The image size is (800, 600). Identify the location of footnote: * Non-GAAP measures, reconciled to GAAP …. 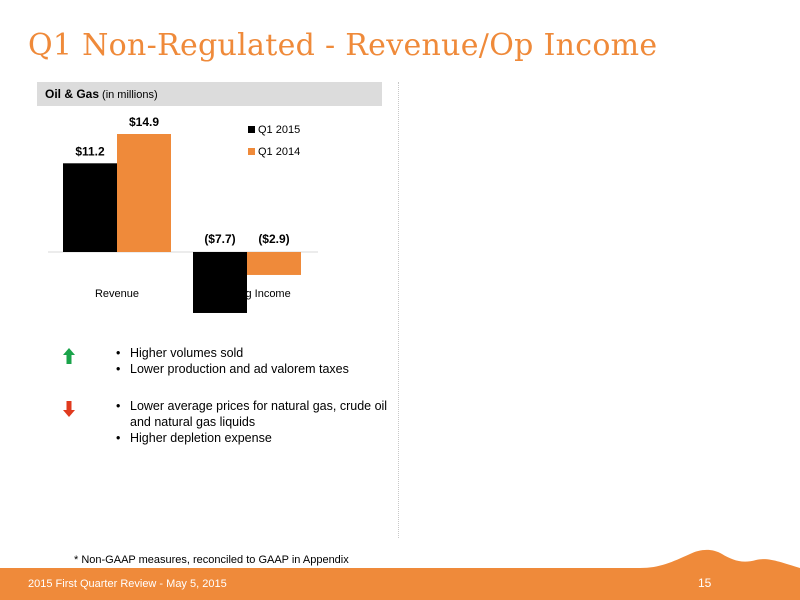
(211, 560).